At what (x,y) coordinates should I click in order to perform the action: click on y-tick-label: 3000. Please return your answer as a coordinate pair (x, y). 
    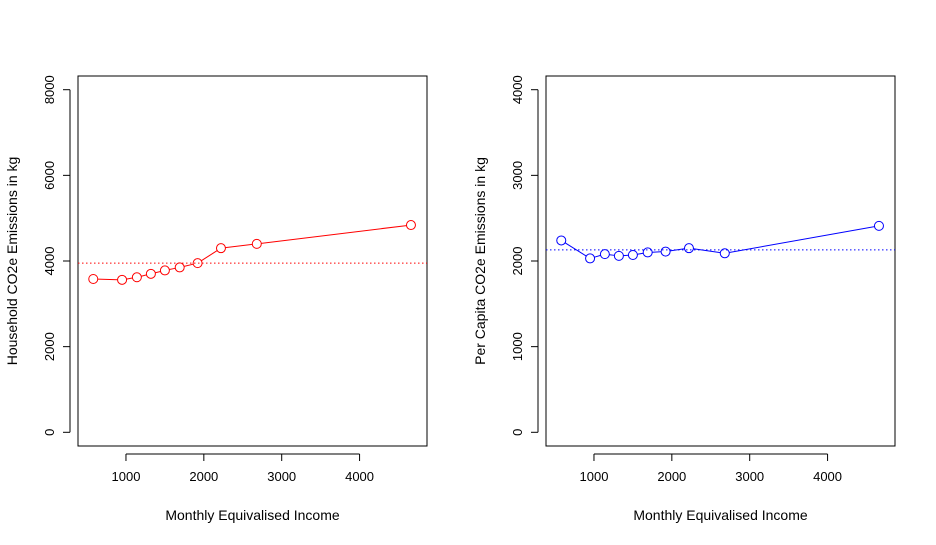
    Looking at the image, I should click on (517, 175).